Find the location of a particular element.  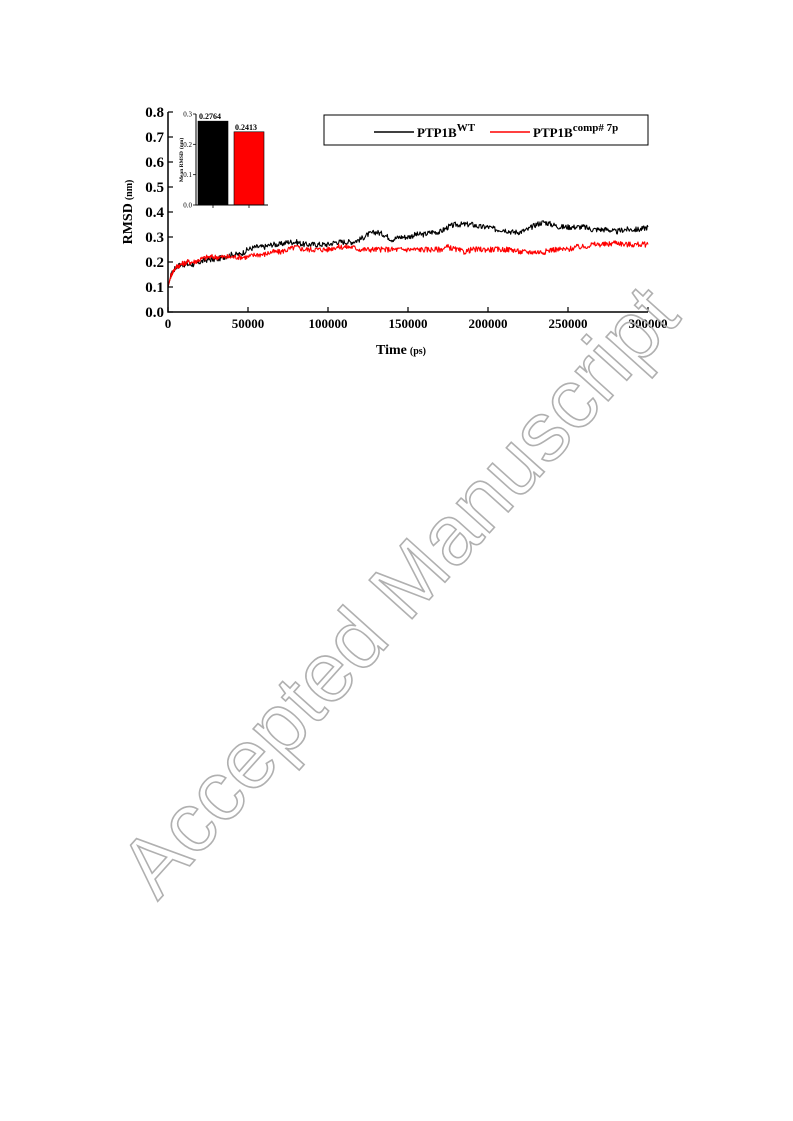

main-series-lines is located at coordinates (408, 254).